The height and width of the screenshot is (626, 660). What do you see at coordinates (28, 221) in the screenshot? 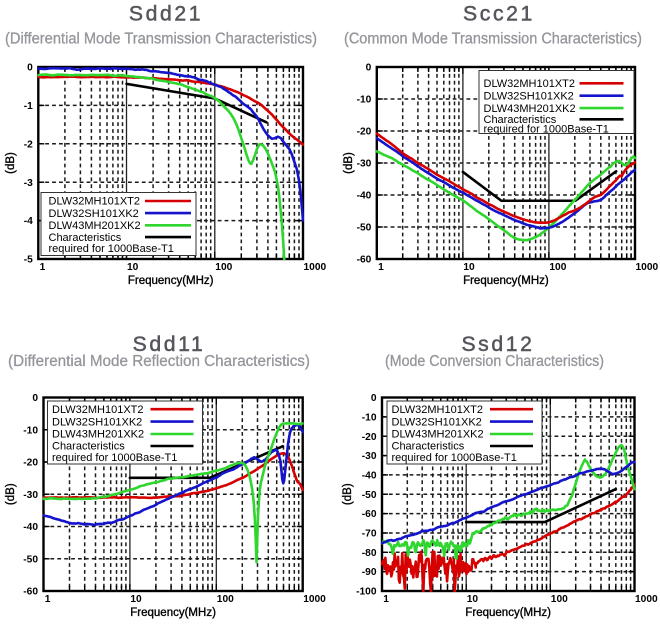
I see `svg-text: -4` at bounding box center [28, 221].